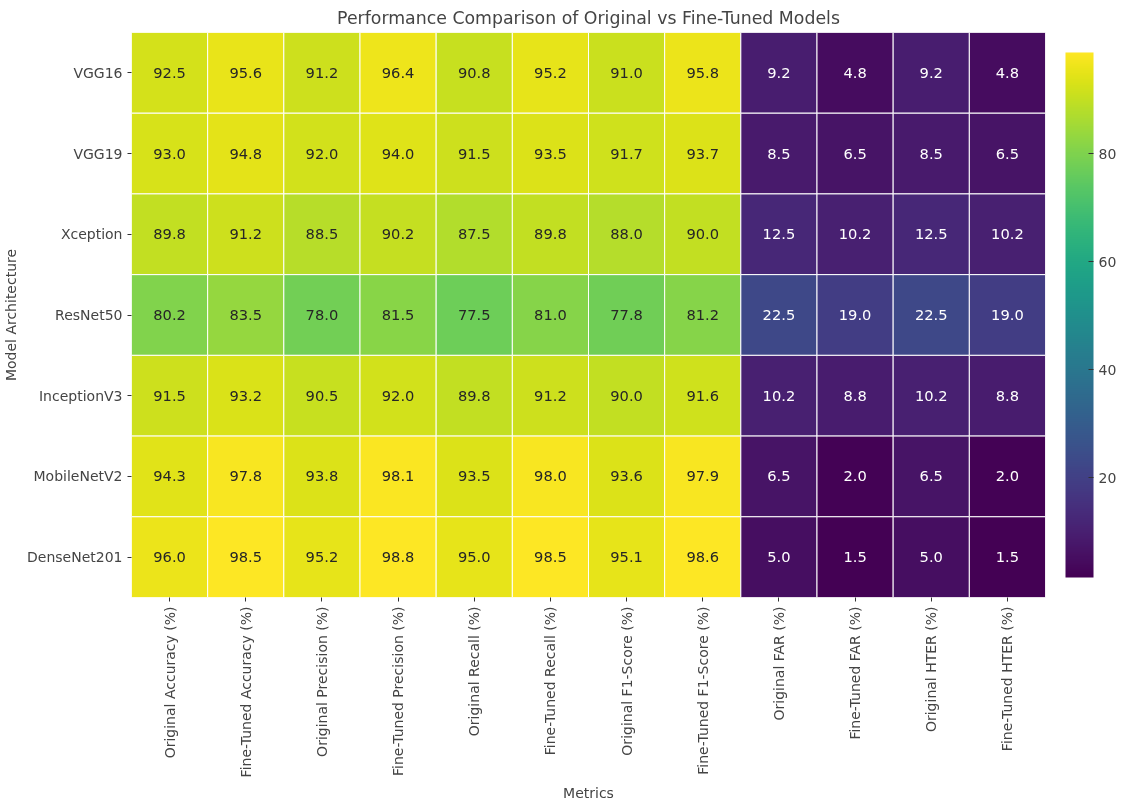 Image resolution: width=1139 pixels, height=804 pixels. Describe the element at coordinates (474, 314) in the screenshot. I see `data-label: 77.5` at that location.